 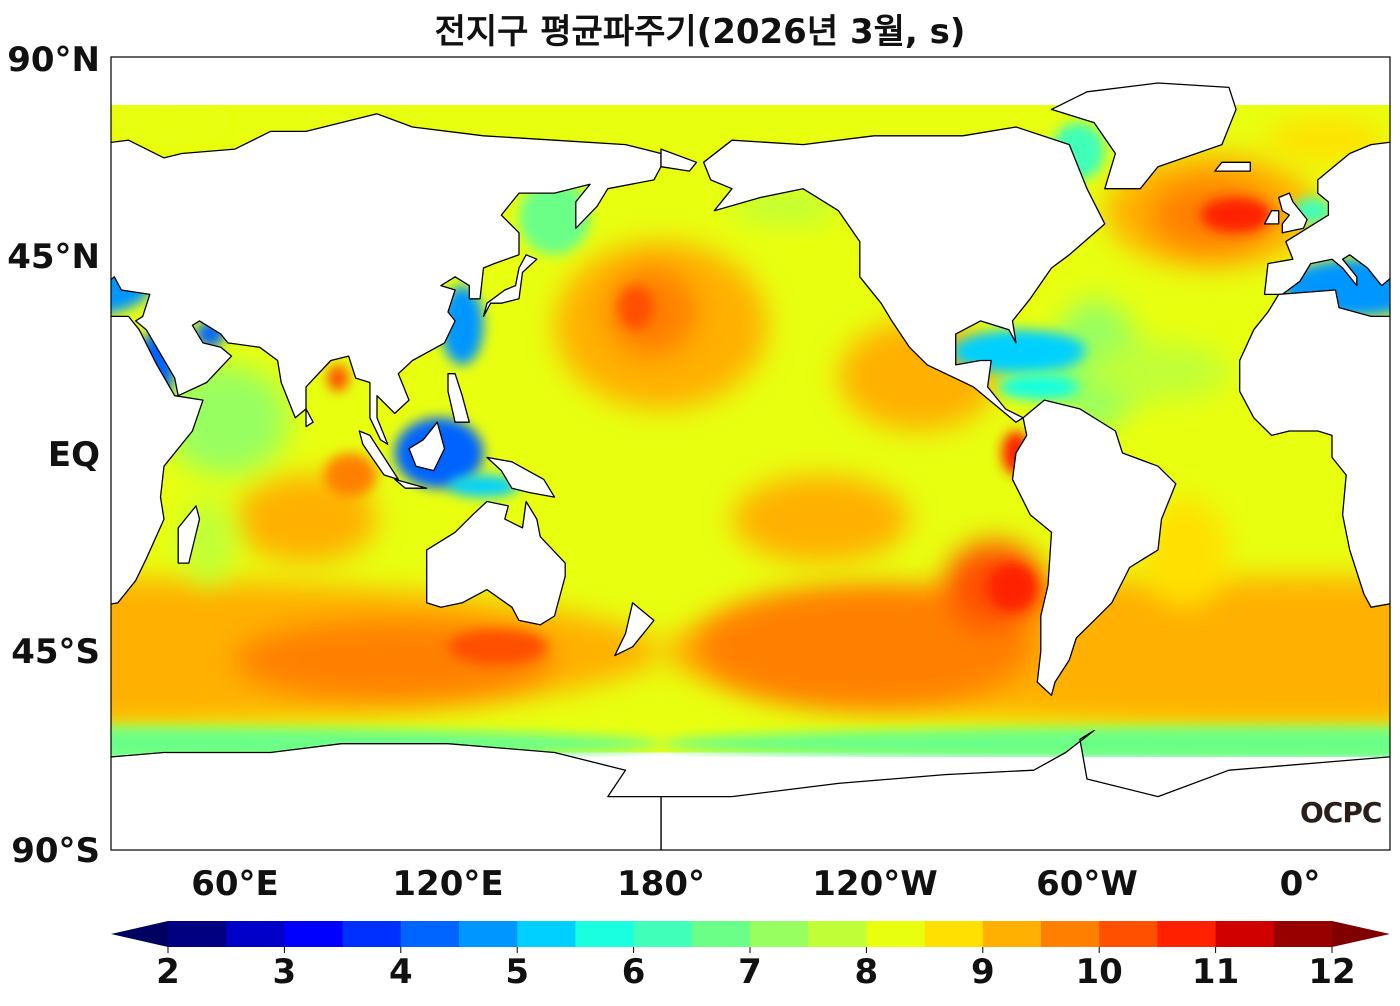 I want to click on colorbar-tick-label: 9, so click(x=982, y=972).